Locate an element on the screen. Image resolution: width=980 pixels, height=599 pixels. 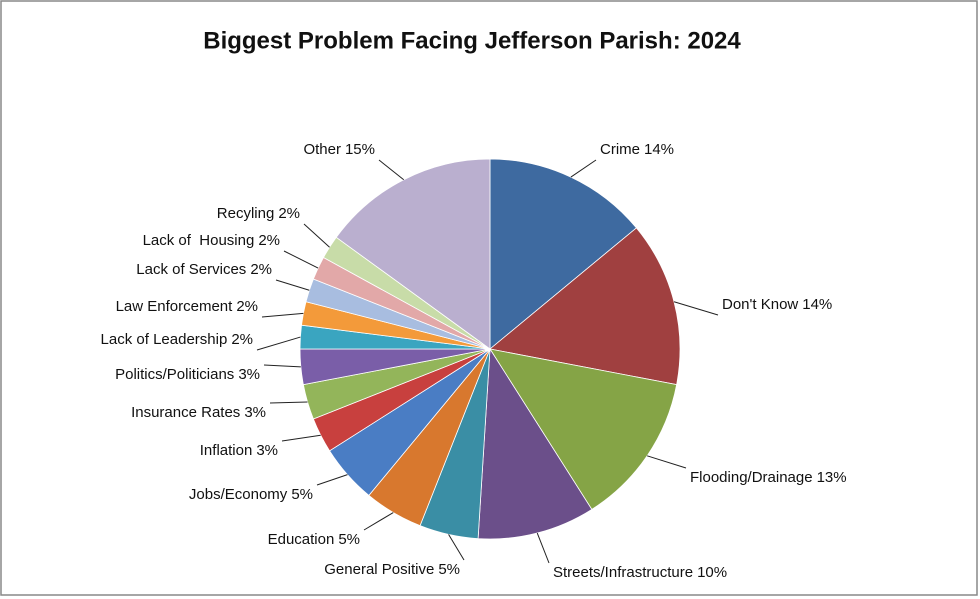
slice-label: Politics/Politicians 3% is located at coordinates (187, 374).